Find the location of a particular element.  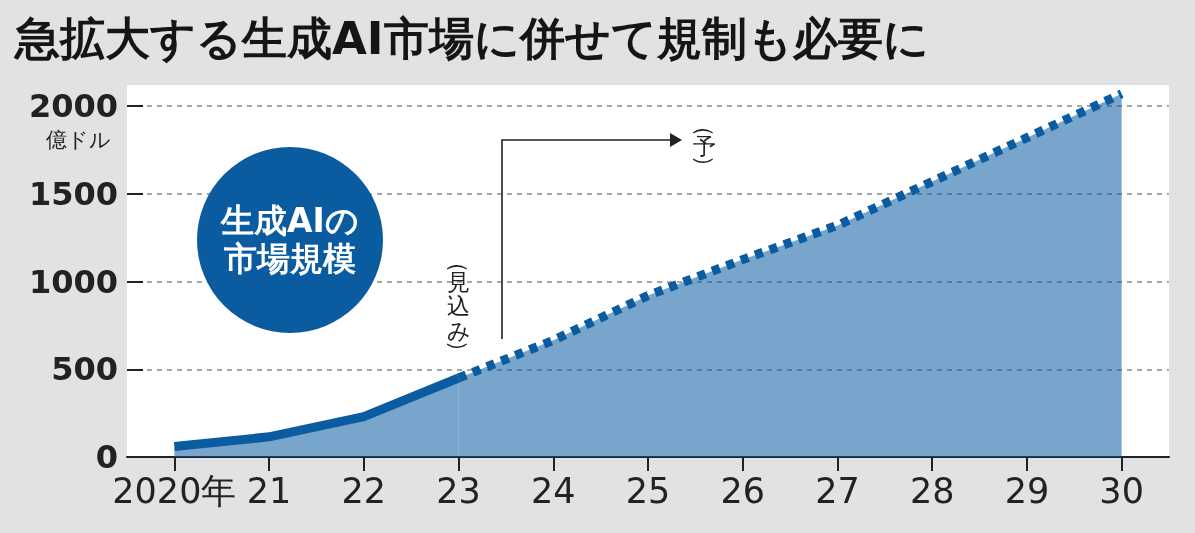

y-axis-title: 億ドル is located at coordinates (78, 140).